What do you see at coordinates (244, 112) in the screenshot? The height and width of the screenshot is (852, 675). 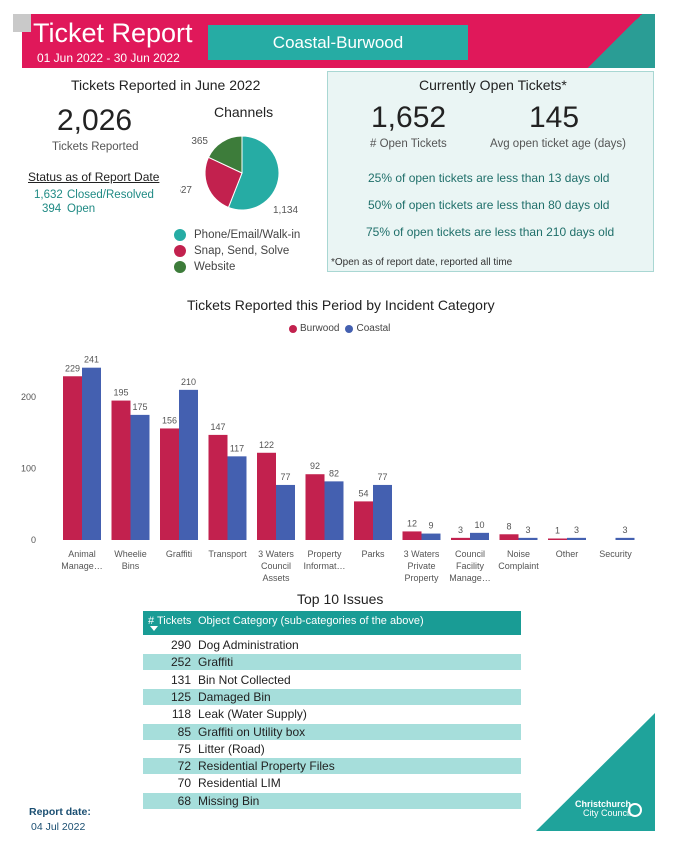 I see `channels-title: Channels` at bounding box center [244, 112].